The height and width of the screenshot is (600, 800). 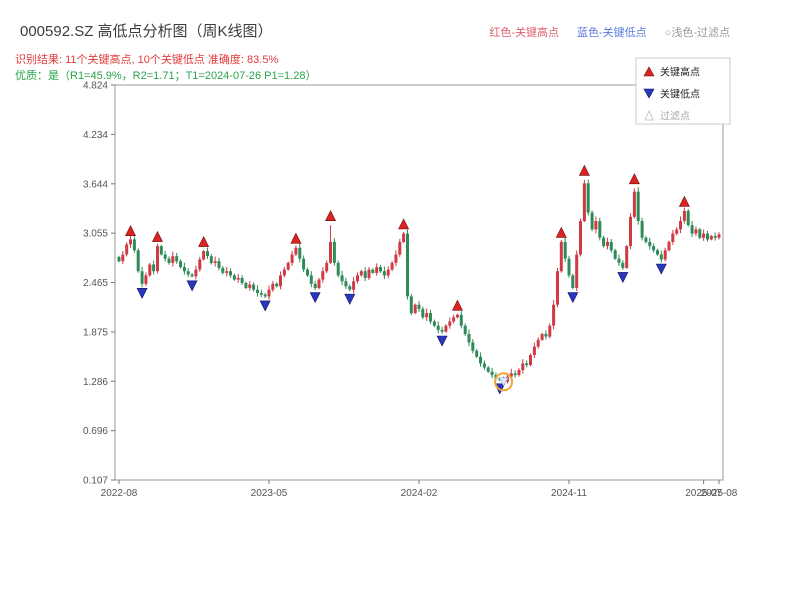 What do you see at coordinates (719, 493) in the screenshot?
I see `svg-text: 2025-08` at bounding box center [719, 493].